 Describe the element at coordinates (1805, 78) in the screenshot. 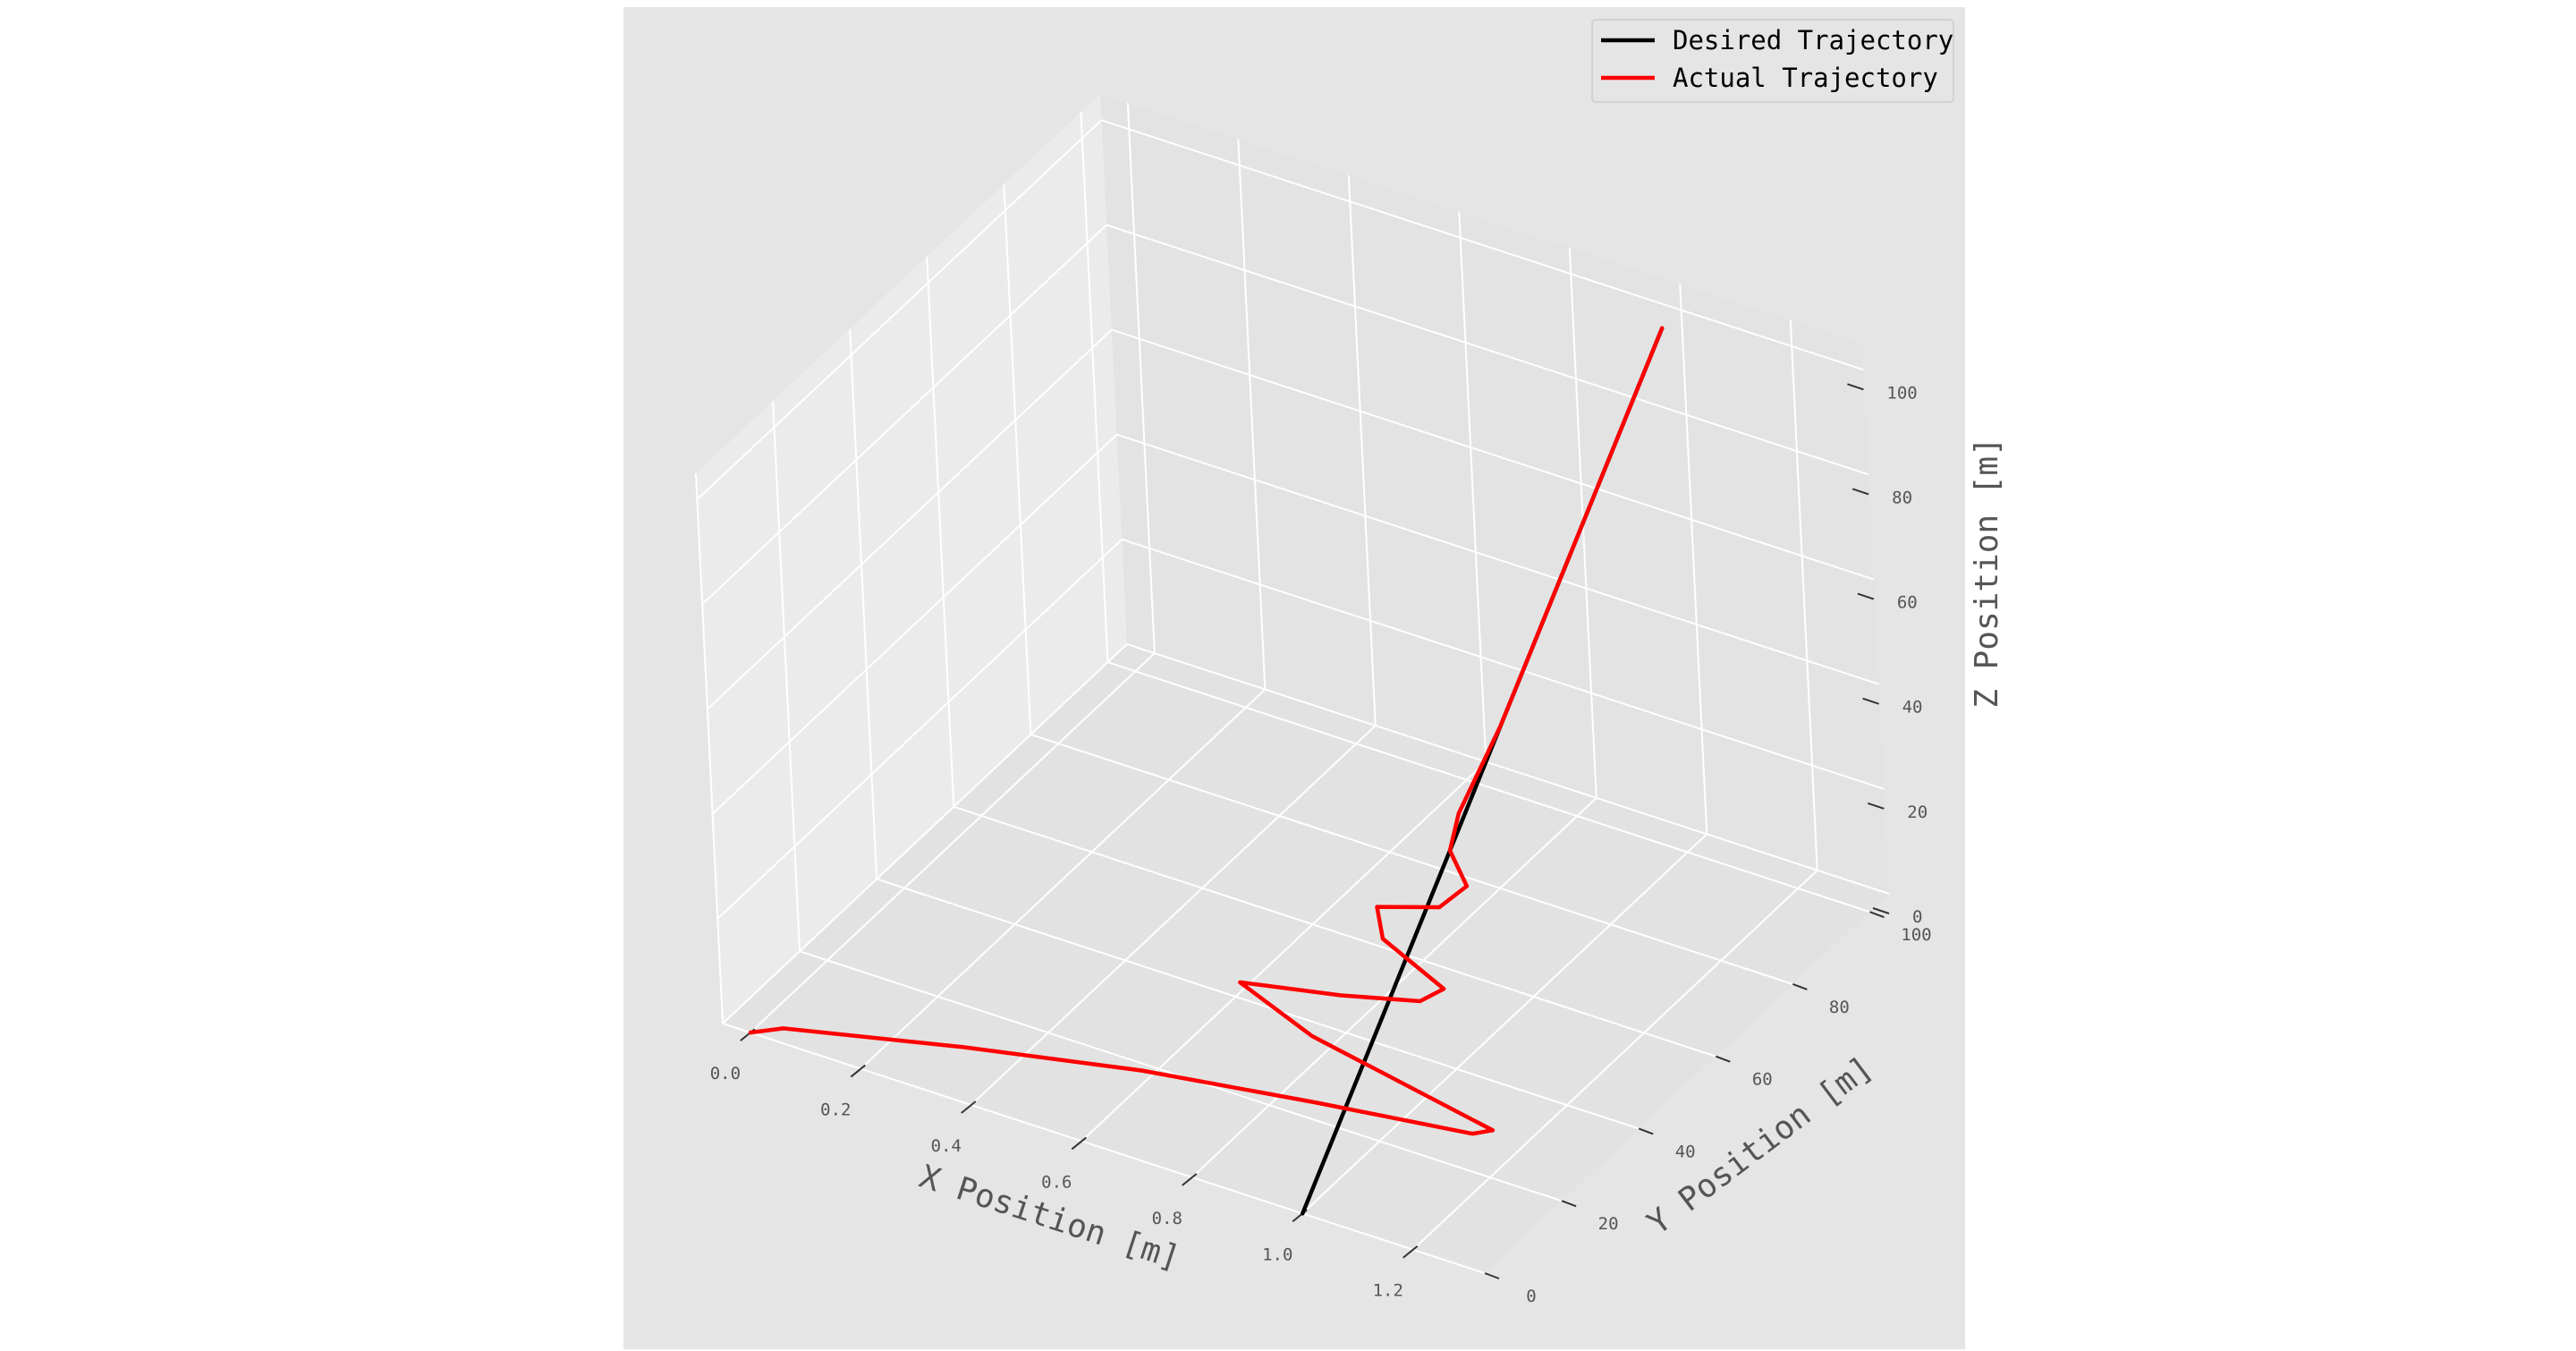

I see `legend-label-actual: Actual Trajectory` at that location.